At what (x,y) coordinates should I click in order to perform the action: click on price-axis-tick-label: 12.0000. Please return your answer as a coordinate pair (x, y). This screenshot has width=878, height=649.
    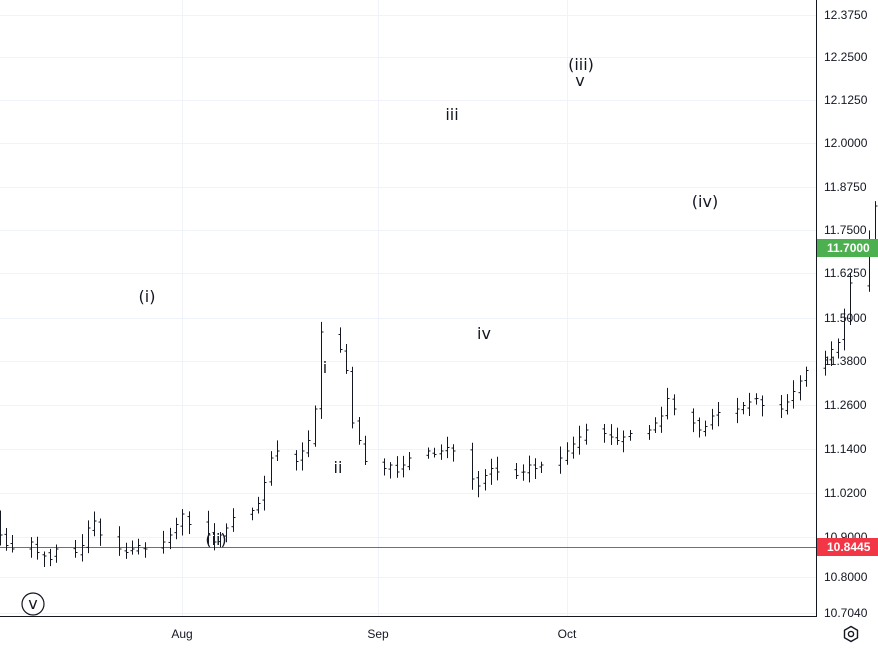
    Looking at the image, I should click on (846, 143).